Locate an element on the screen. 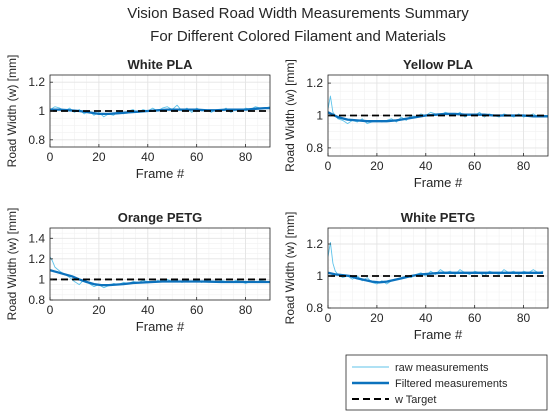  legend-filtered-label: Filtered measurements is located at coordinates (451, 384).